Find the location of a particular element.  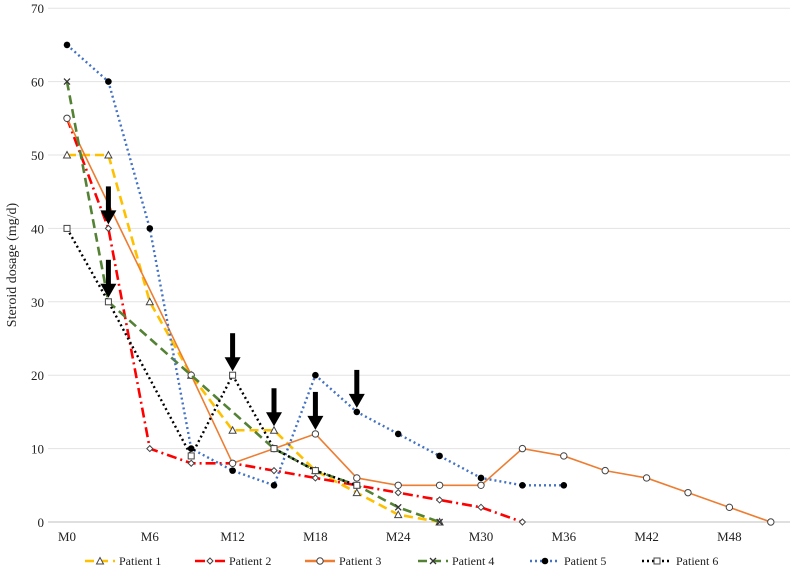

y-tick-label: 20 is located at coordinates (37, 375).